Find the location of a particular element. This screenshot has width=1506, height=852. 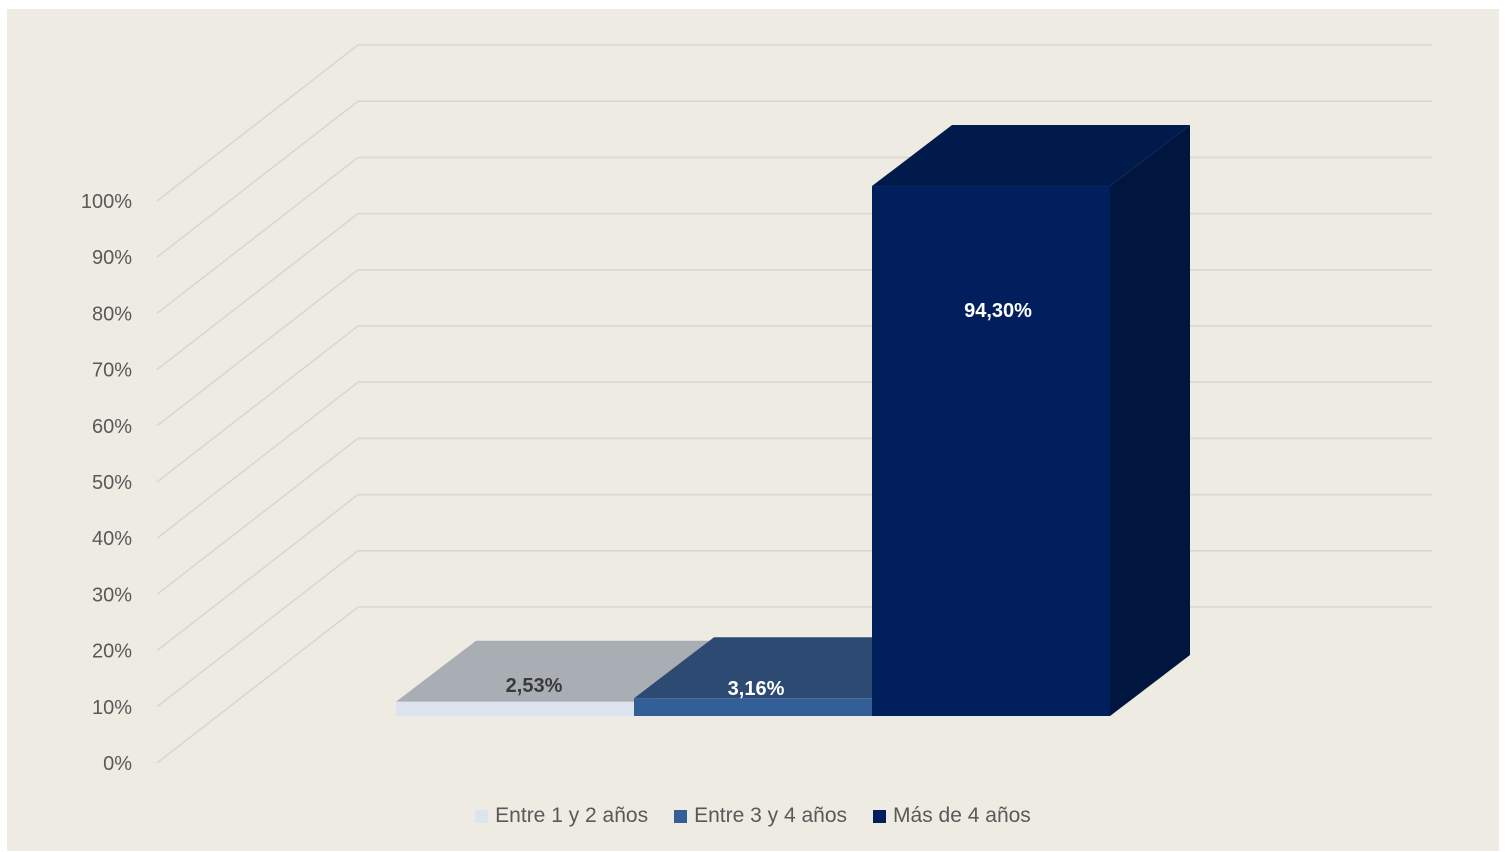

y-tick-label-2: 20% is located at coordinates (112, 652).